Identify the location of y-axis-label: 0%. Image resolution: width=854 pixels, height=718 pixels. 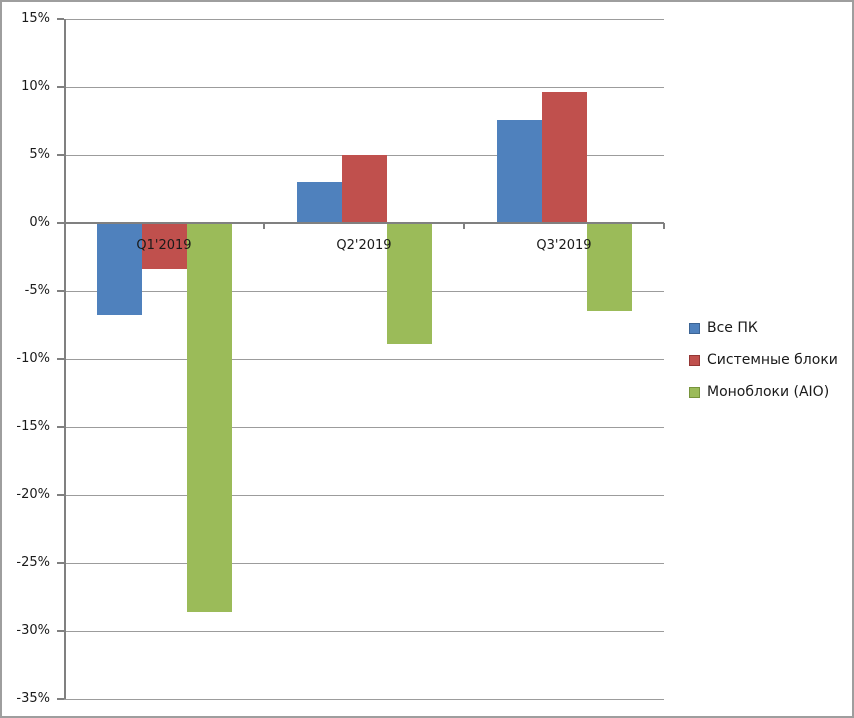
(39, 222).